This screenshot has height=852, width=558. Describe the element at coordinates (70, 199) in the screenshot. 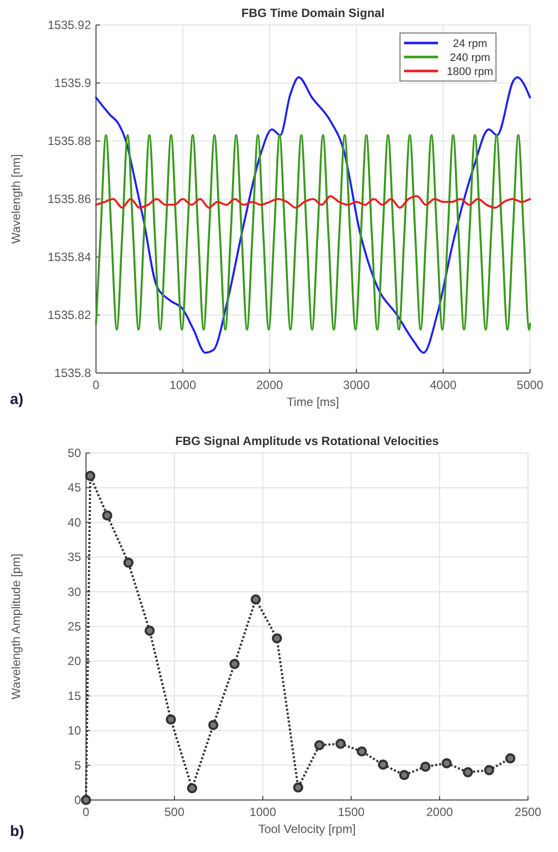

I see `y-tick-label: 1535.86` at that location.